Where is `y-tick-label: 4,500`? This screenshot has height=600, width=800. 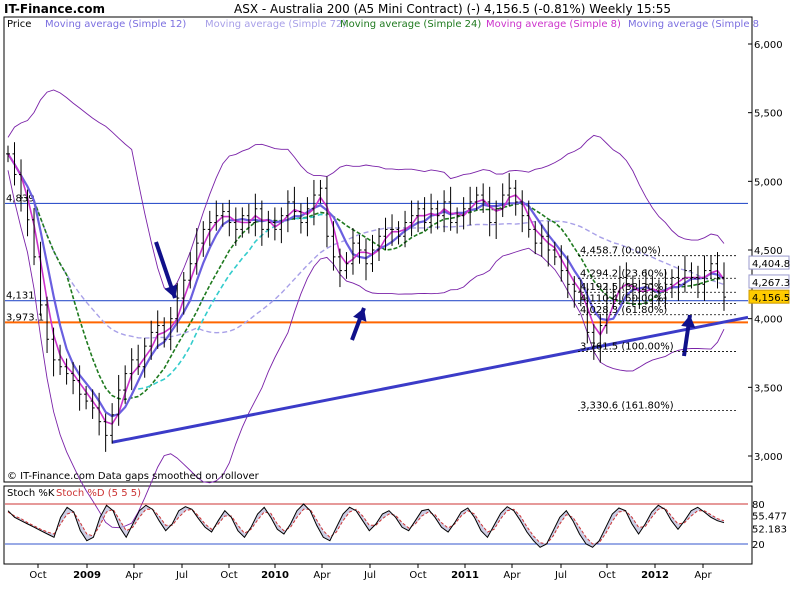
y-tick-label: 4,500 is located at coordinates (768, 251).